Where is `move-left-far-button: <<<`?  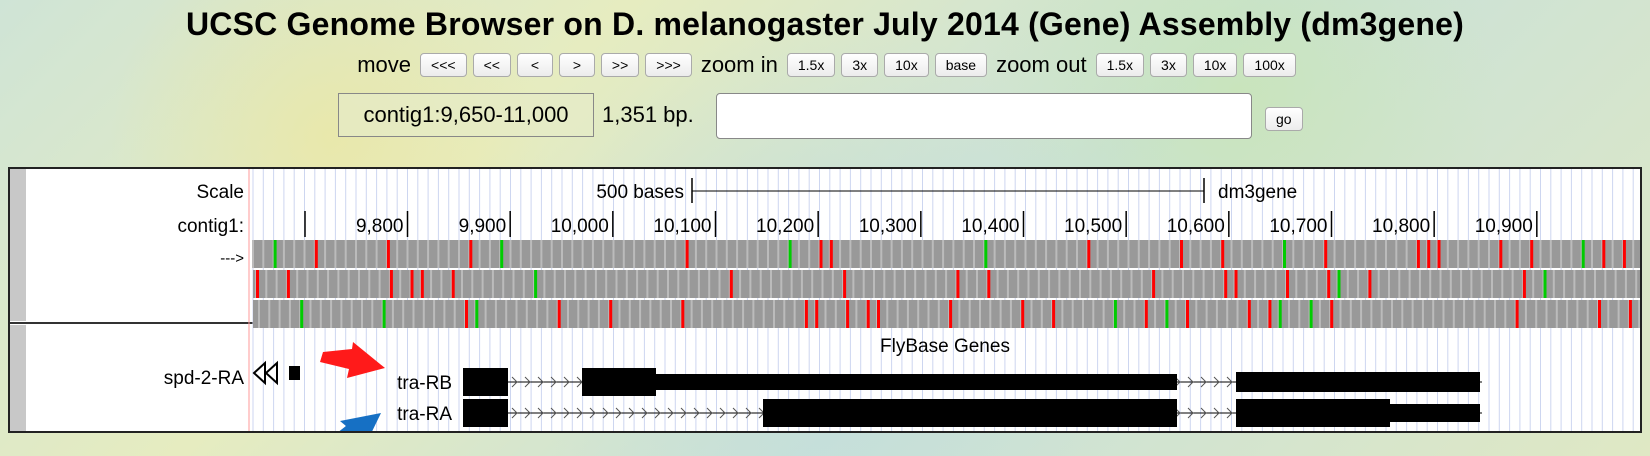 move-left-far-button: <<< is located at coordinates (443, 65).